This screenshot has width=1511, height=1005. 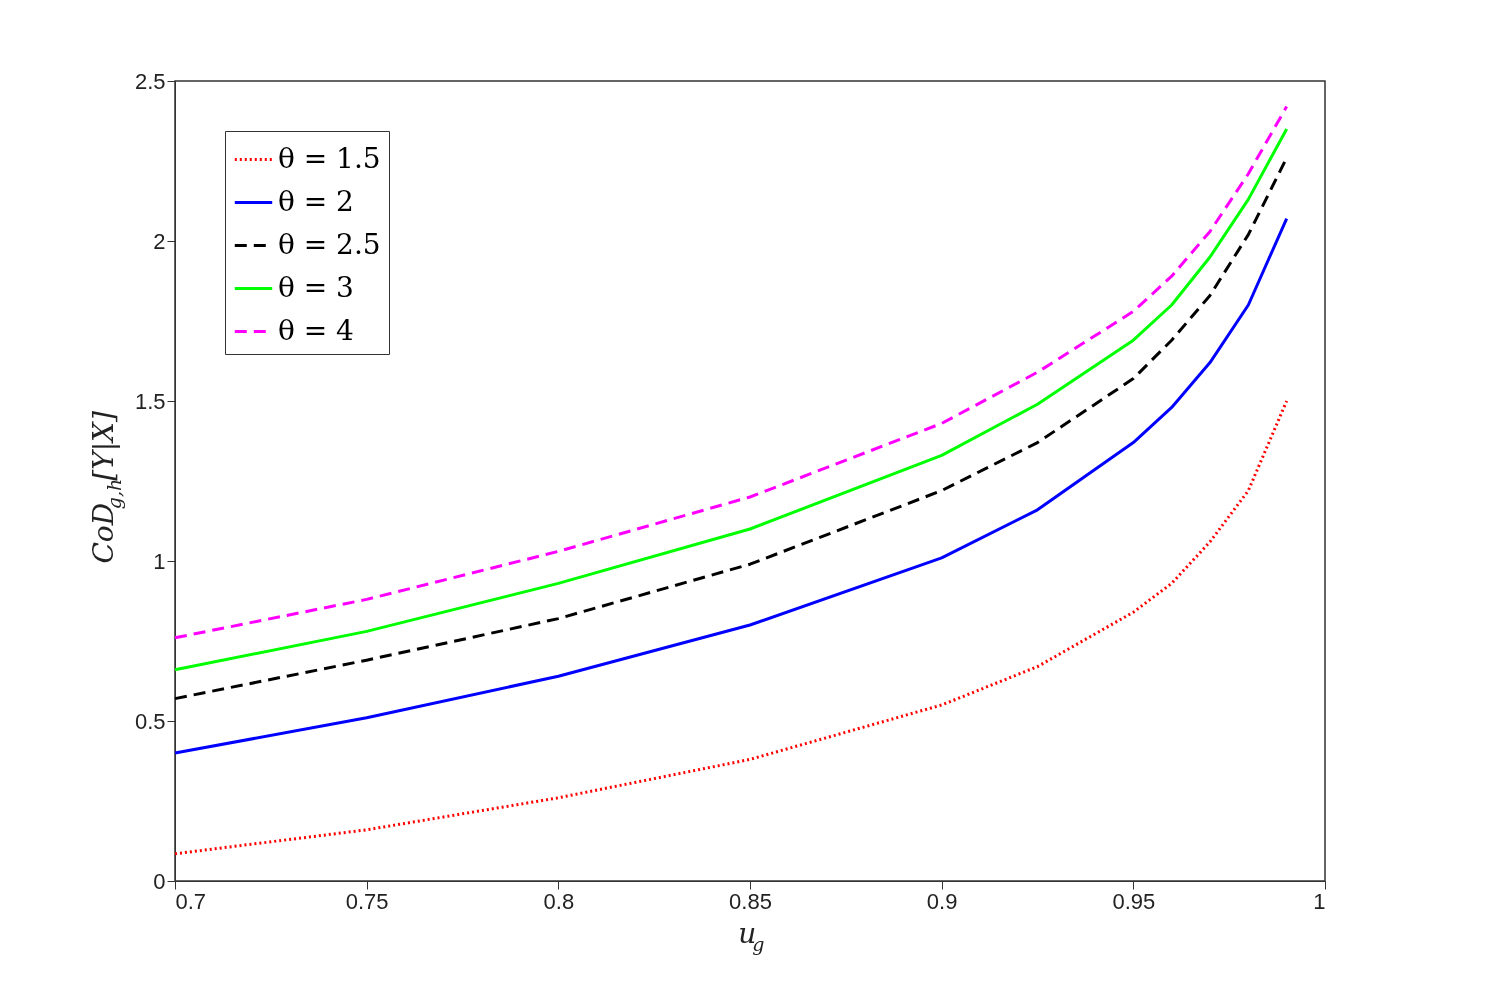 I want to click on legend-label: θ = 3, so click(x=316, y=287).